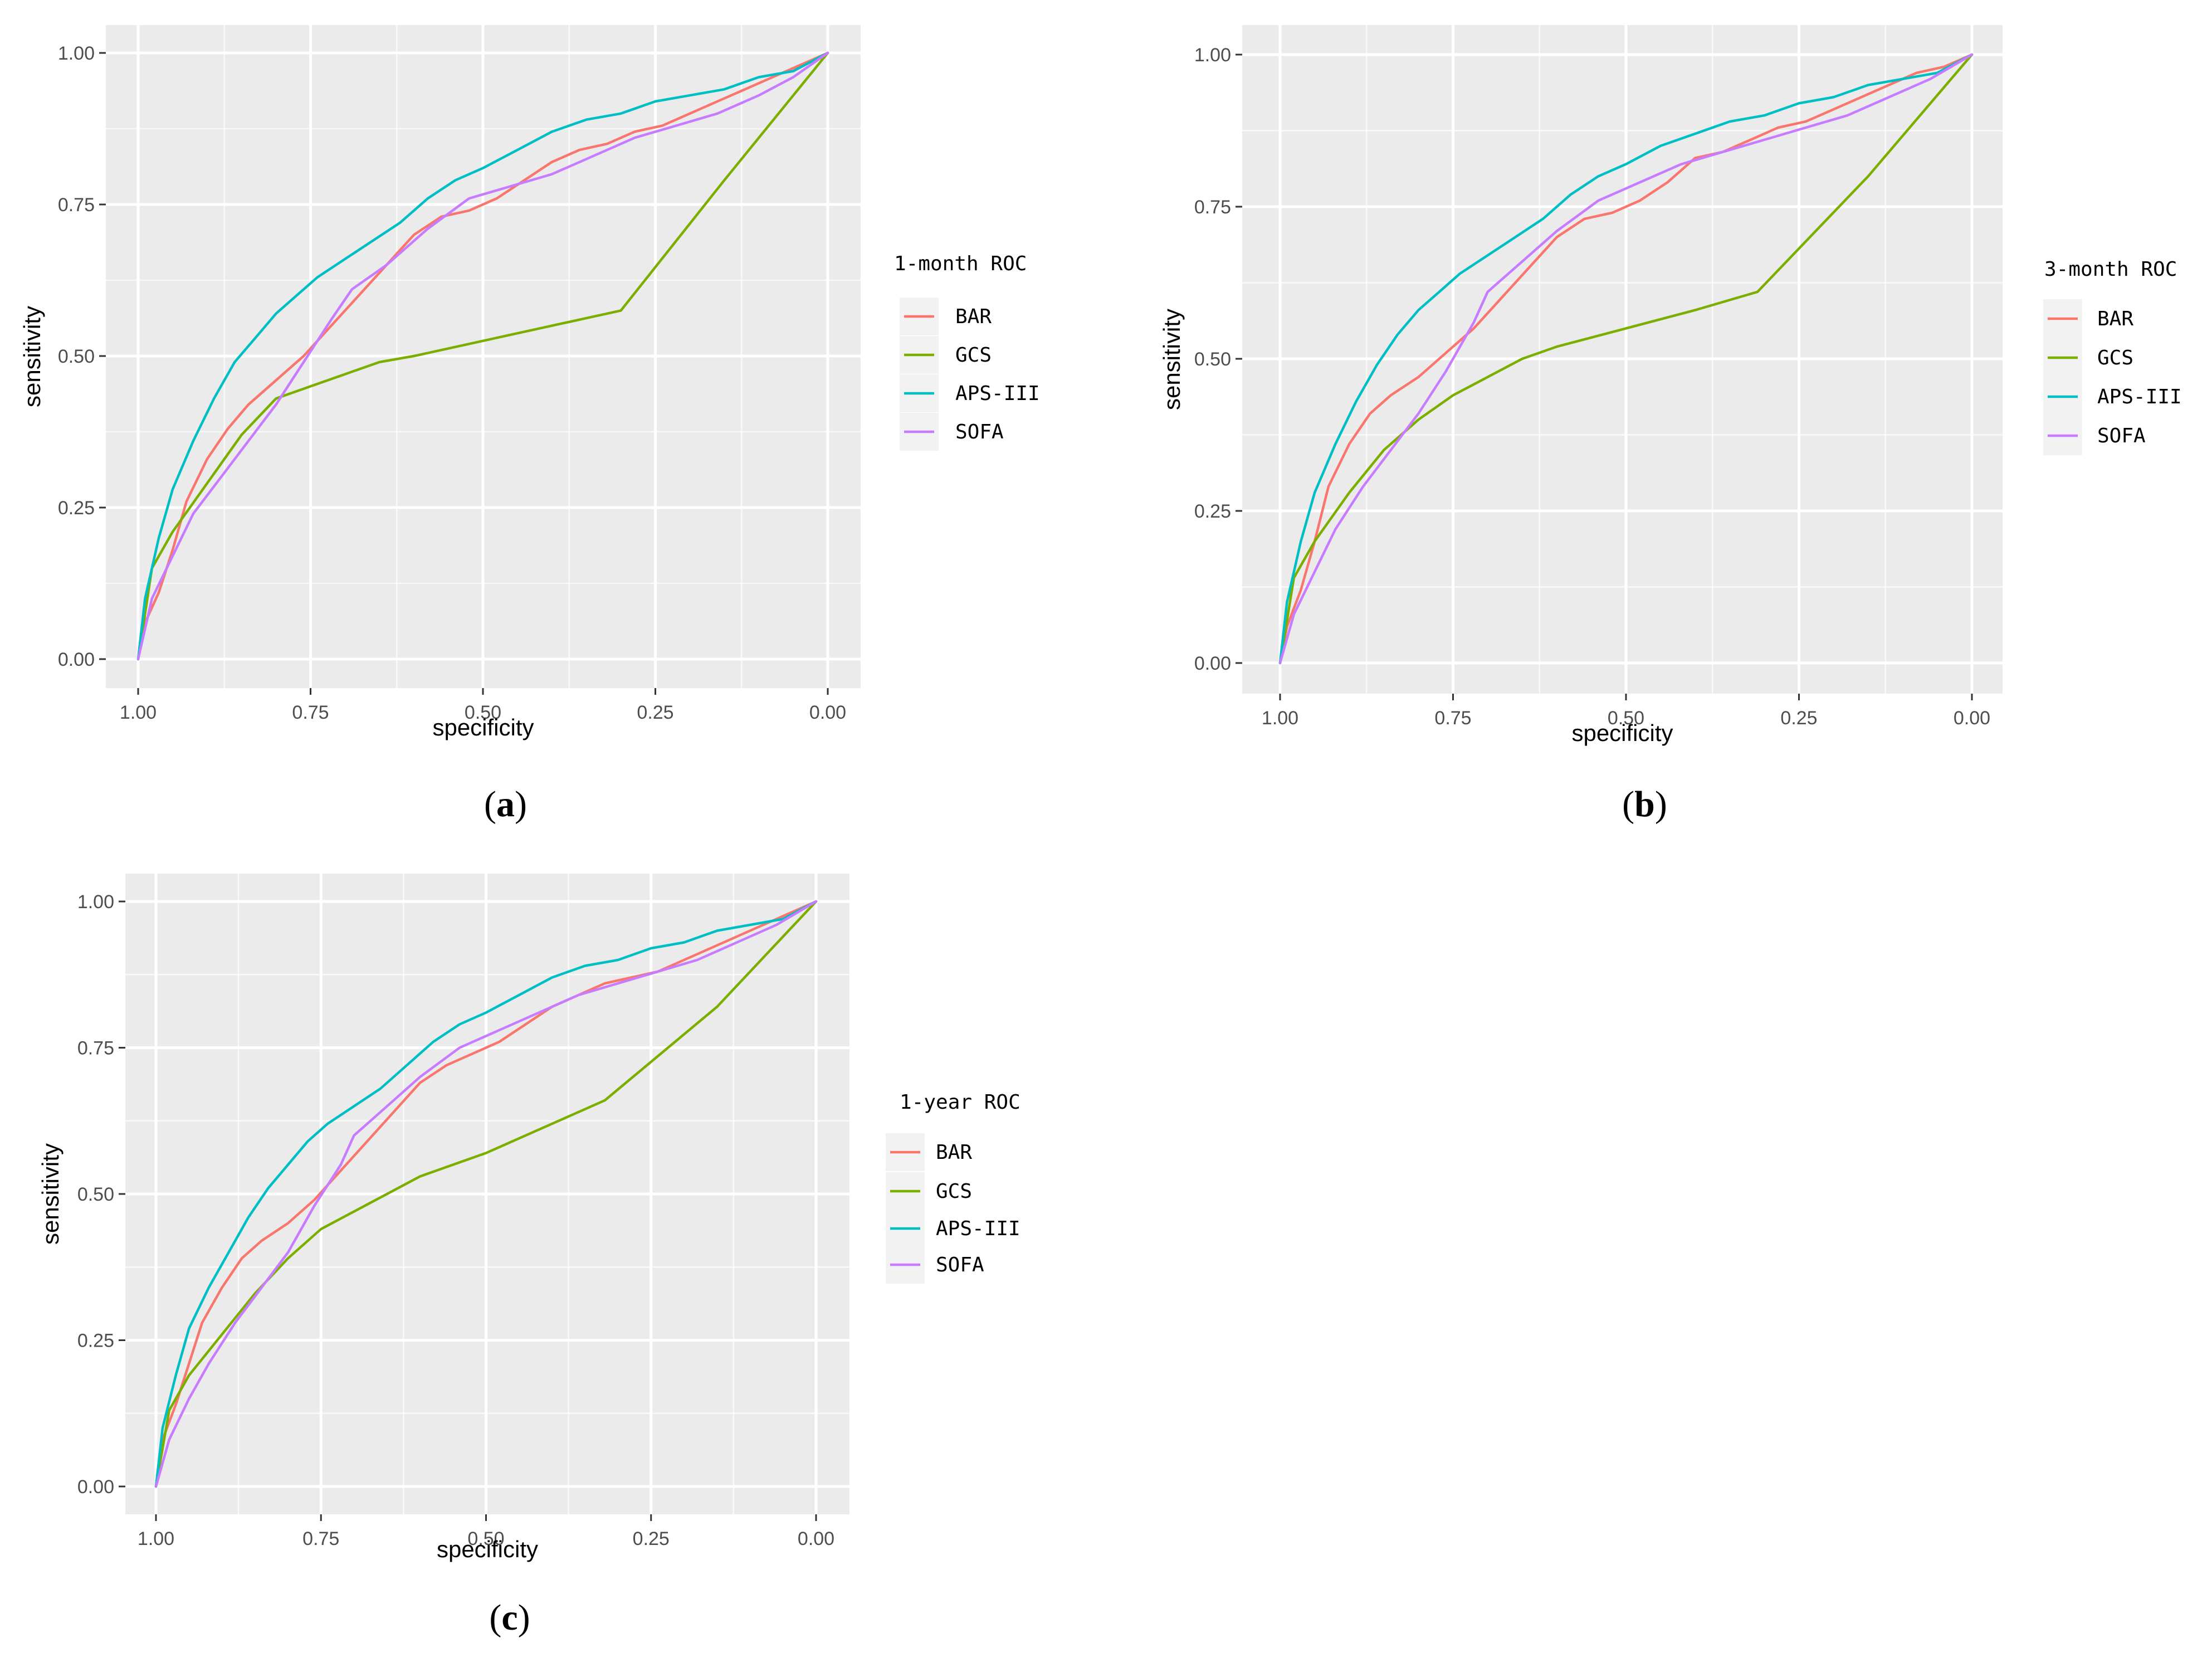 This screenshot has height=1672, width=2212. Describe the element at coordinates (1644, 804) in the screenshot. I see `panel-label: (b)` at that location.